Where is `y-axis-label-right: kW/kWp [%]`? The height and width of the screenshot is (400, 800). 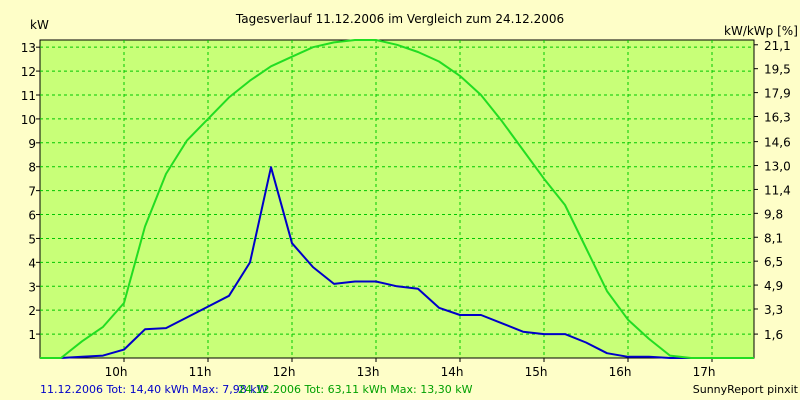
y-axis-label-right: kW/kWp [%] is located at coordinates (761, 31).